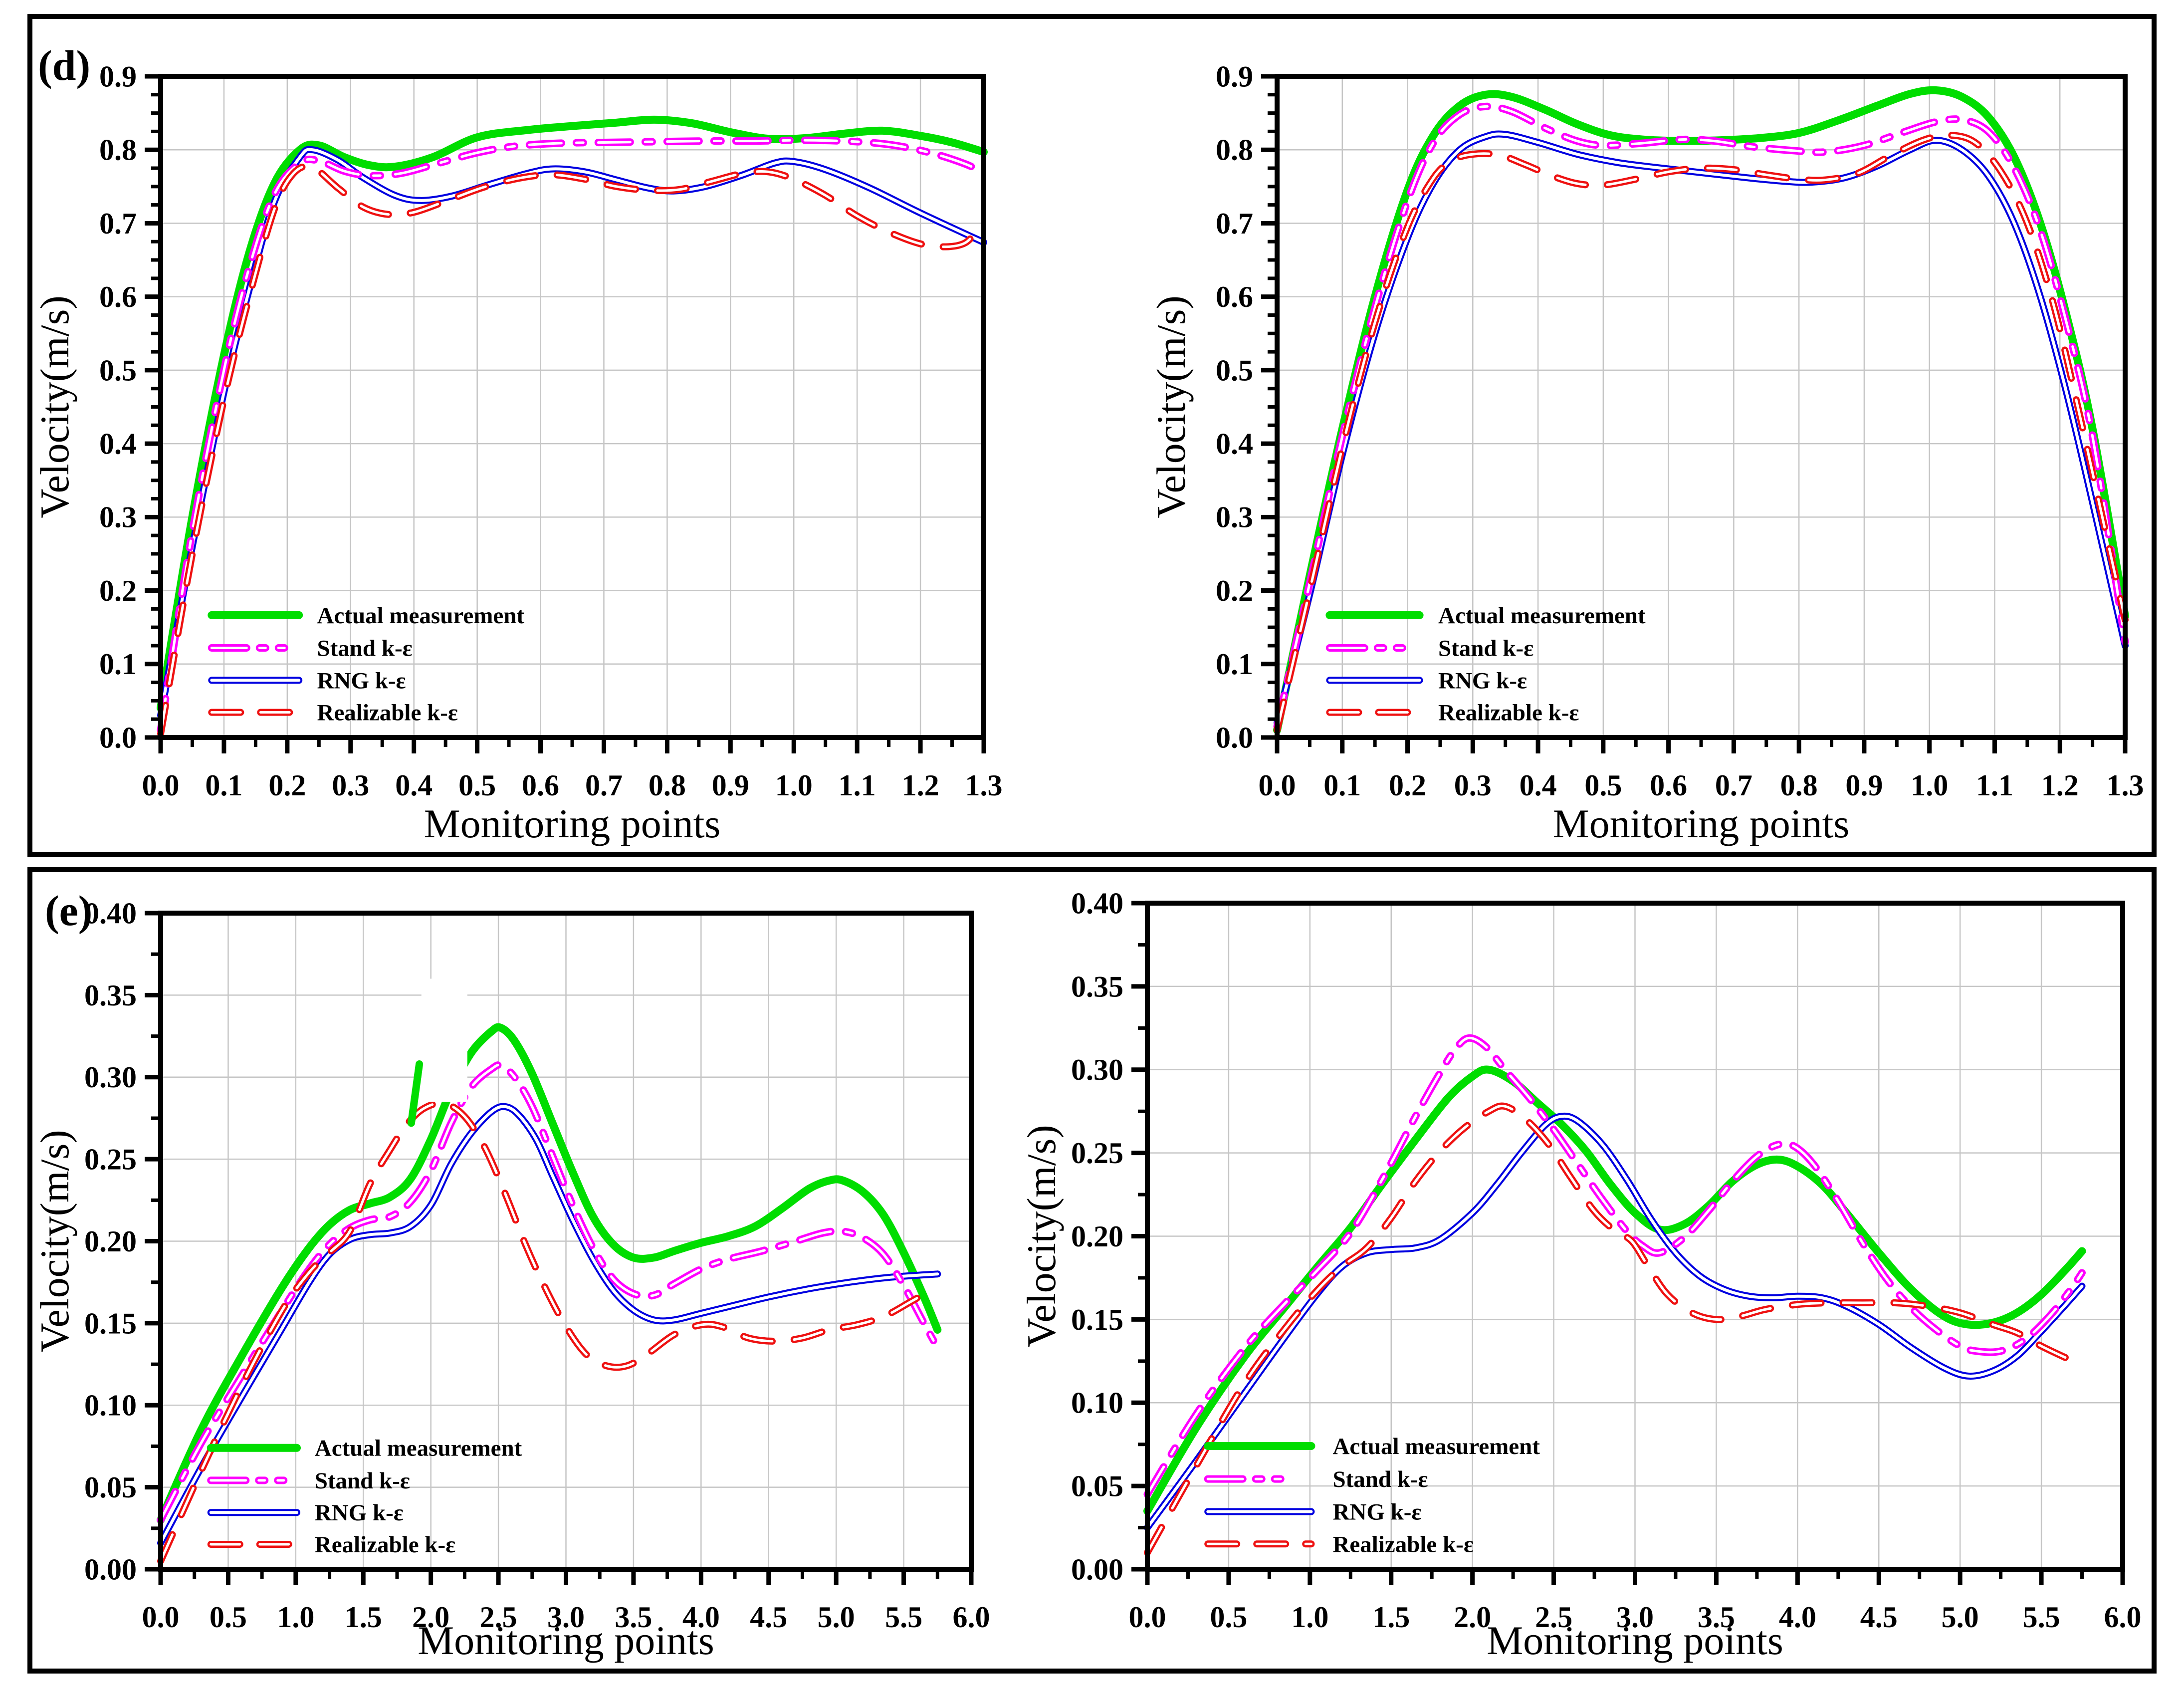  Describe the element at coordinates (1879, 1617) in the screenshot. I see `x-tick-label: 4.5` at that location.